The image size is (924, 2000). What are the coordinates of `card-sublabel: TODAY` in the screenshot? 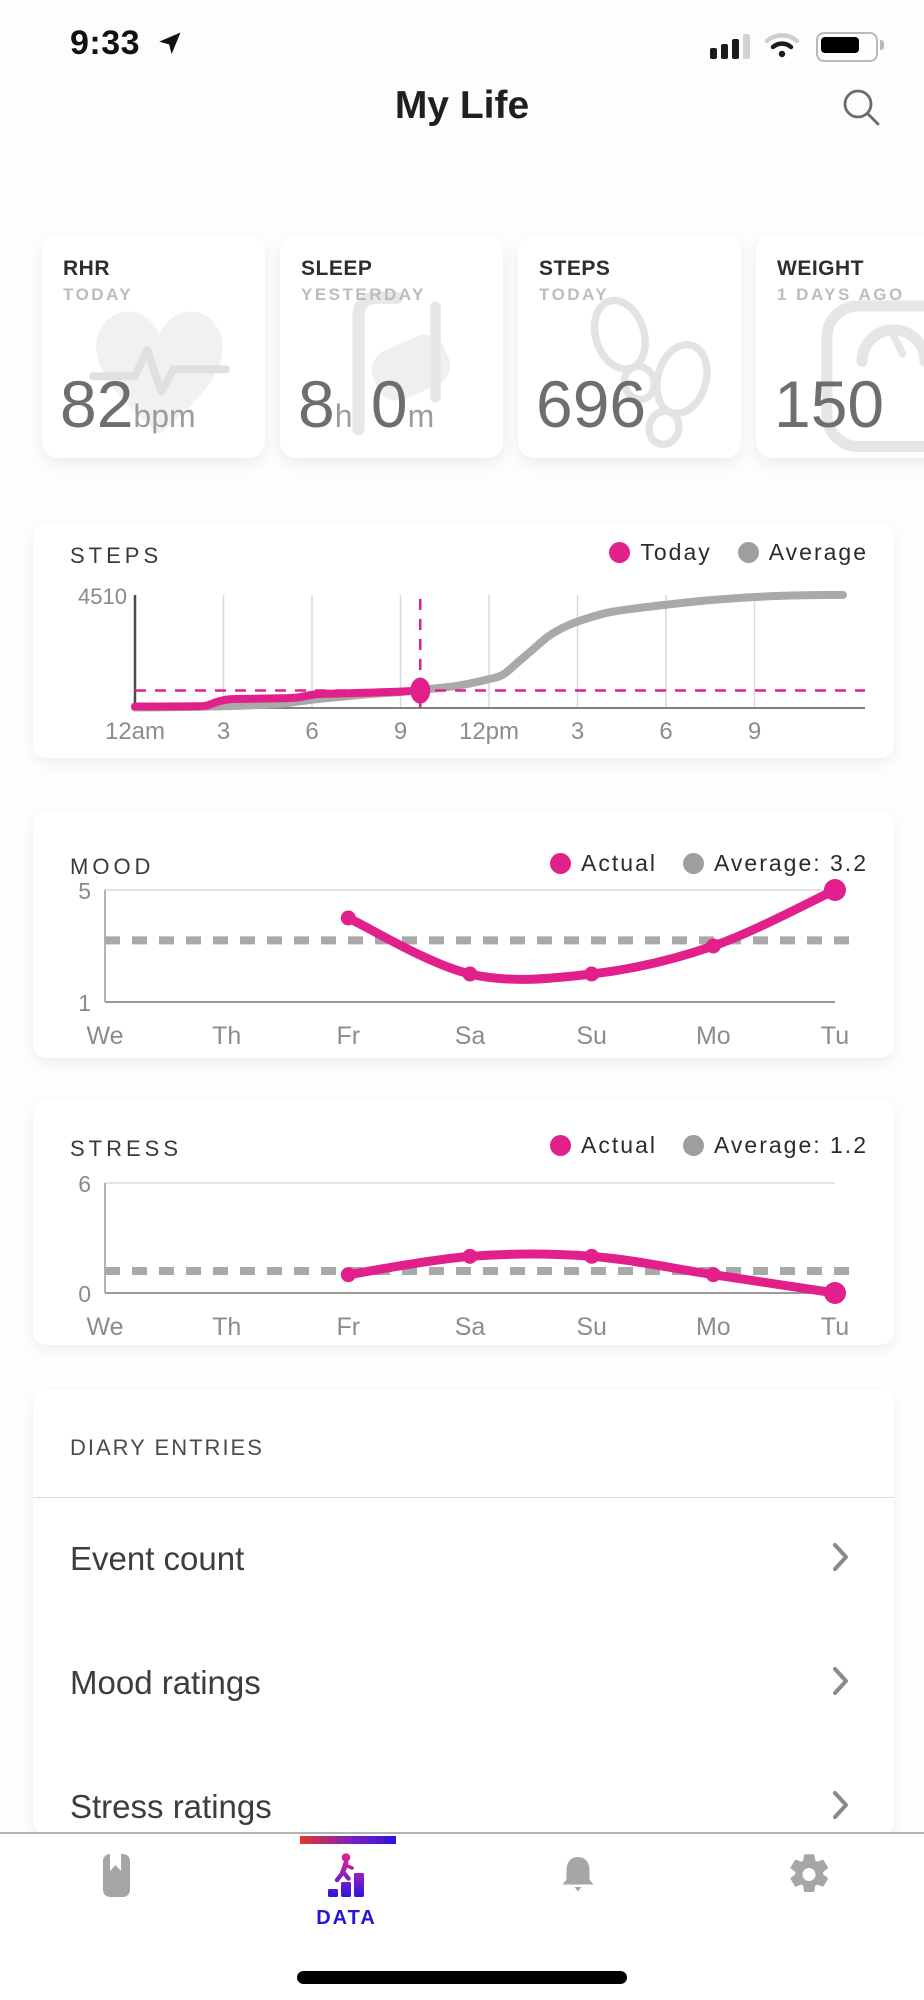 It's located at (574, 294).